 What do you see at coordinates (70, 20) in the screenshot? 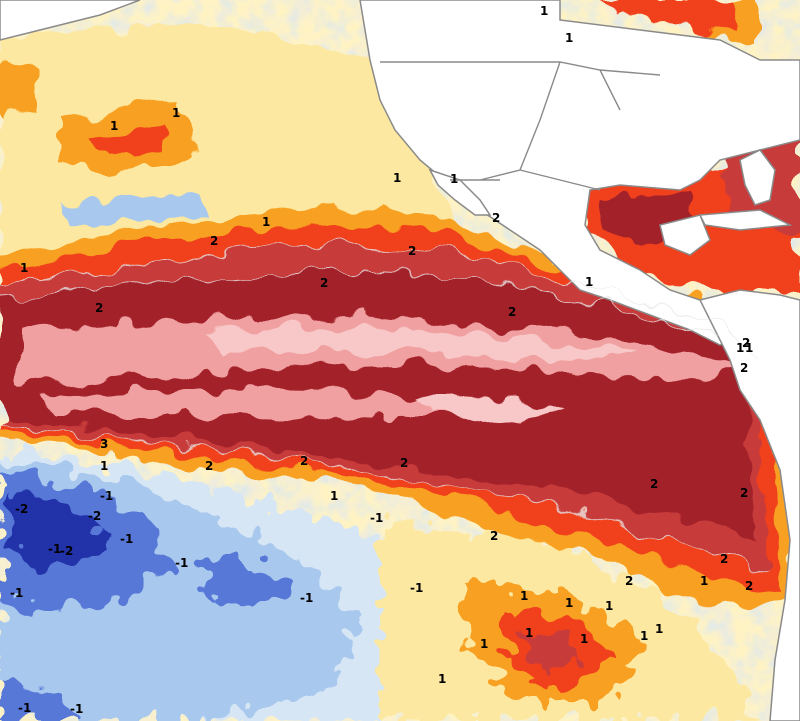
I see `northwest-coast-landmass` at bounding box center [70, 20].